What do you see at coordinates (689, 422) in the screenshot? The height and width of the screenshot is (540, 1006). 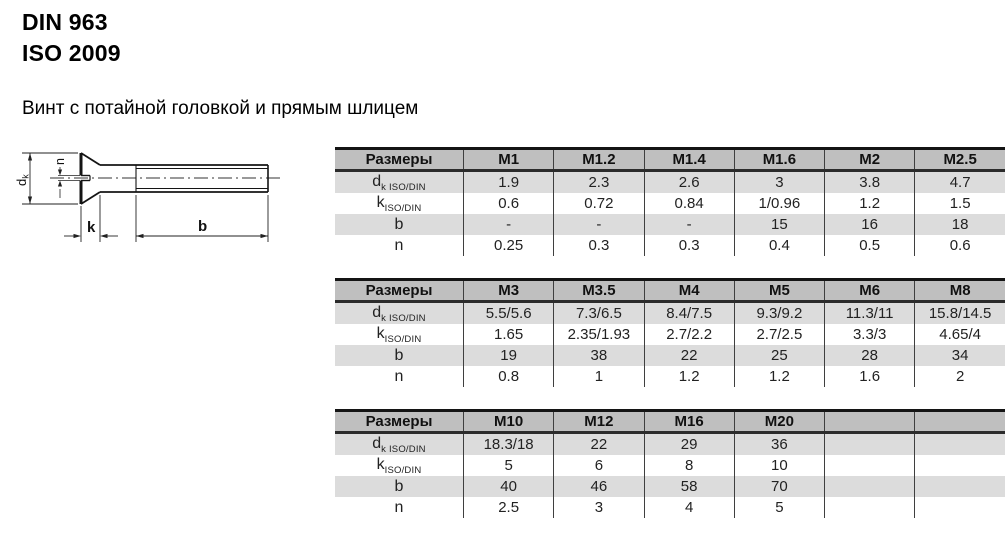 I see `size-header-M16: M16` at bounding box center [689, 422].